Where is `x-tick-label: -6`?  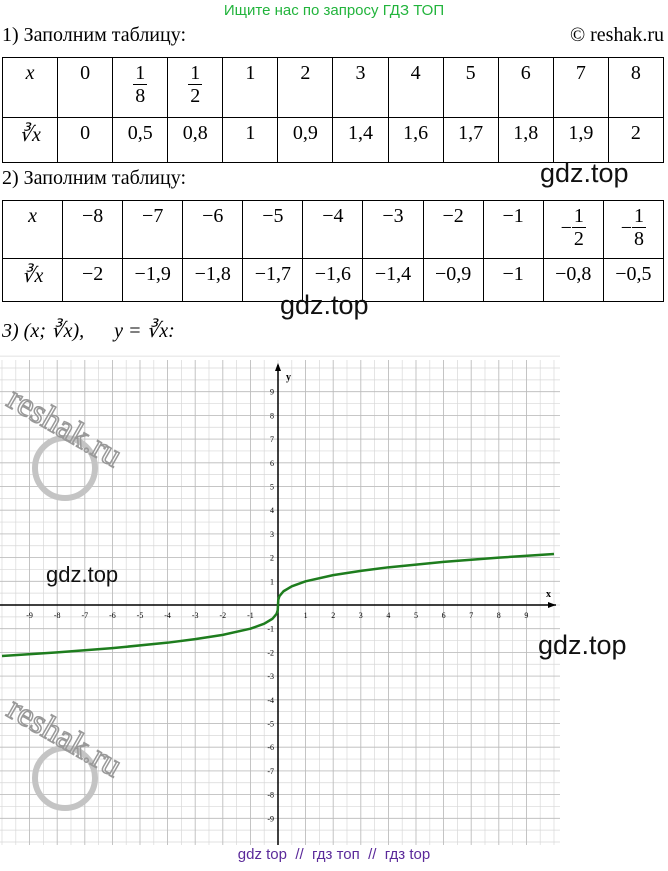 x-tick-label: -6 is located at coordinates (112, 615).